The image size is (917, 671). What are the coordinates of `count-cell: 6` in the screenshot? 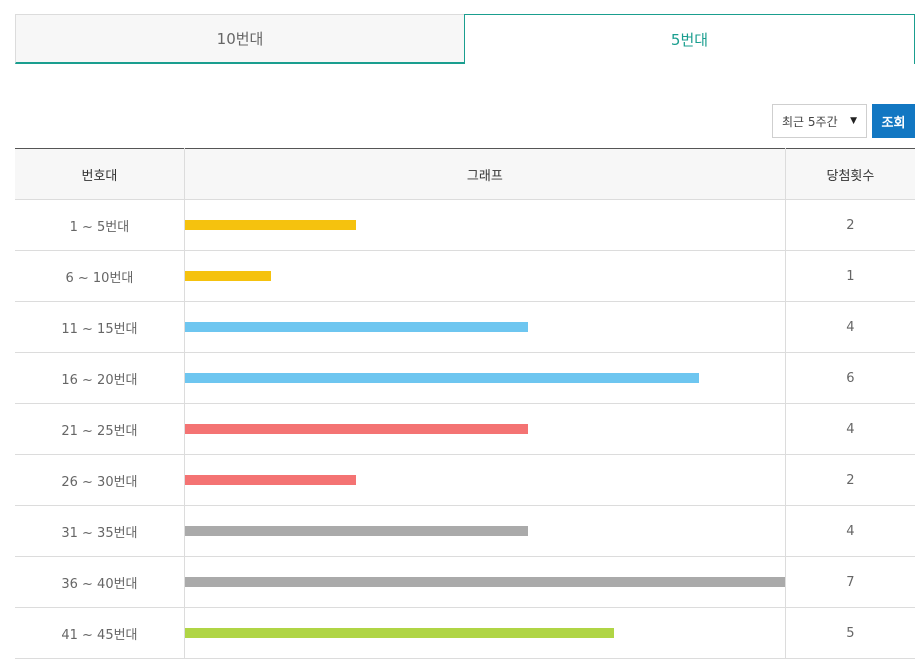 It's located at (850, 378).